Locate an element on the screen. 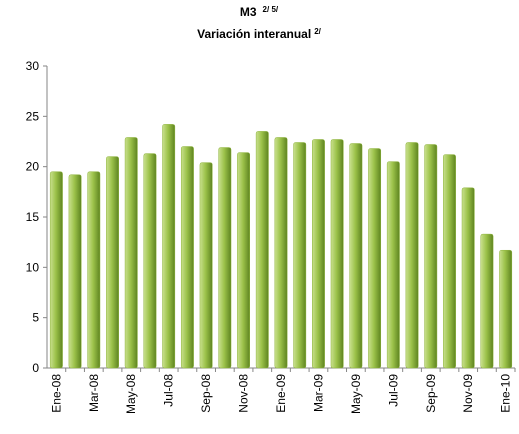 Image resolution: width=519 pixels, height=434 pixels. x-tick-label: May-09 is located at coordinates (356, 394).